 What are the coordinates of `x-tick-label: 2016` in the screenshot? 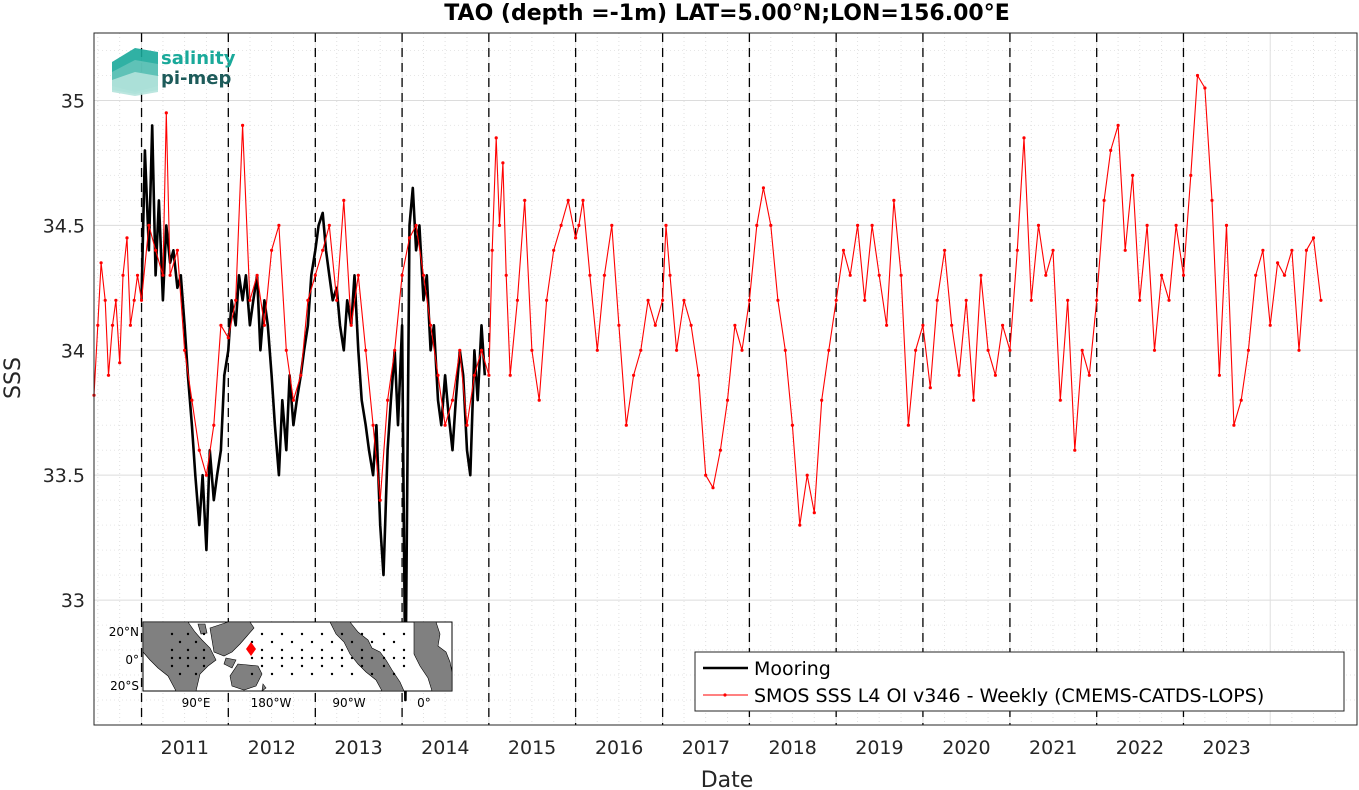 It's located at (619, 748).